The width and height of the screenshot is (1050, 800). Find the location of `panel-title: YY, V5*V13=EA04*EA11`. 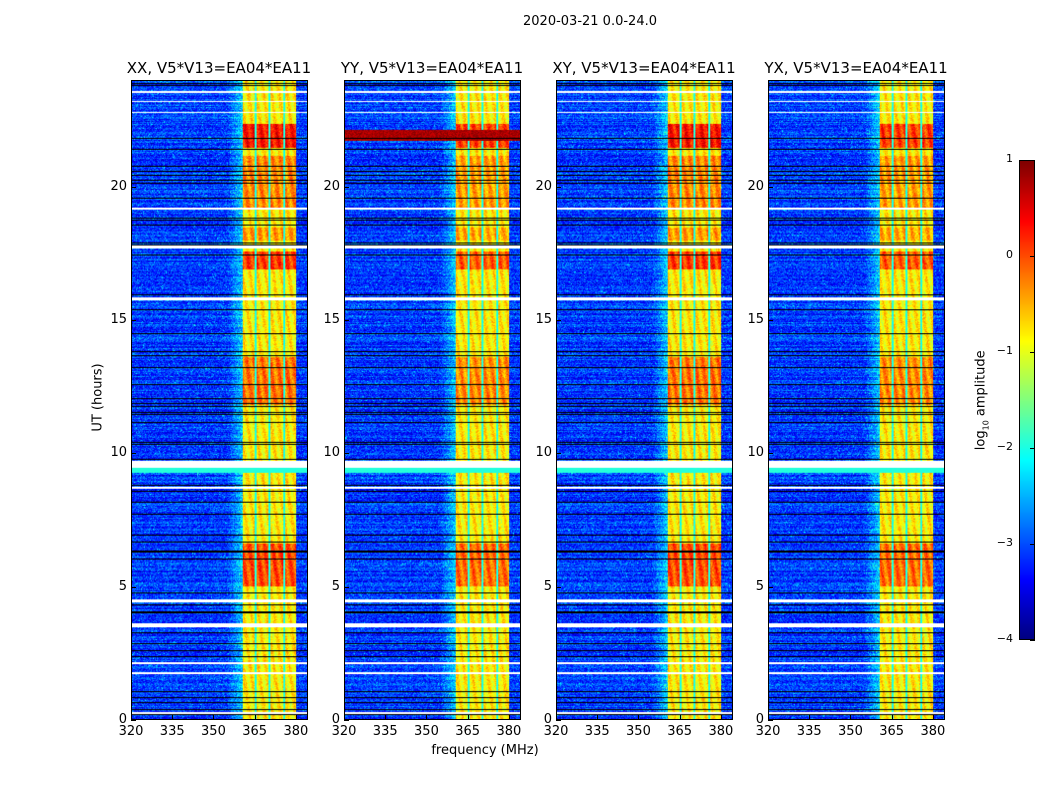

panel-title: YY, V5*V13=EA04*EA11 is located at coordinates (432, 68).